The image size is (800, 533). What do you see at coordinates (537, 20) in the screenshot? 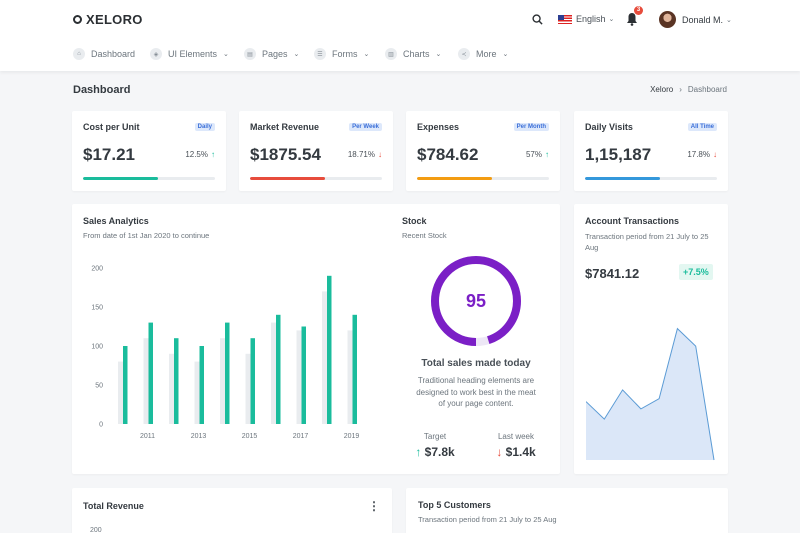
I see `search-icon` at bounding box center [537, 20].